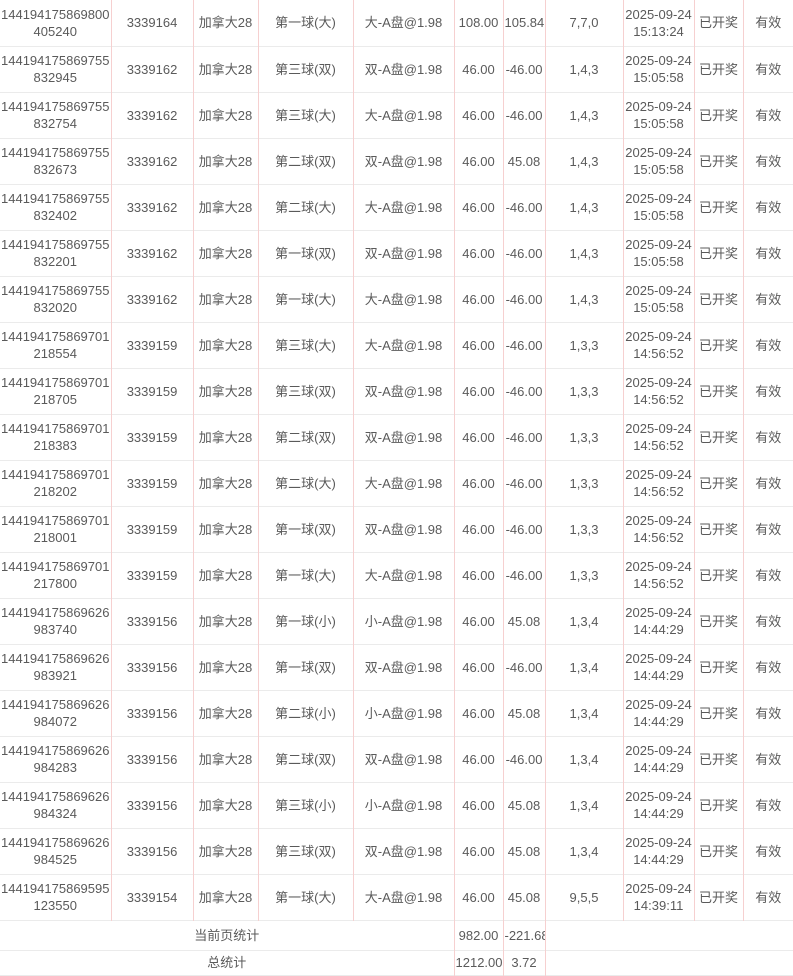 The height and width of the screenshot is (976, 793). I want to click on page-summary-amount: 982.00, so click(479, 935).